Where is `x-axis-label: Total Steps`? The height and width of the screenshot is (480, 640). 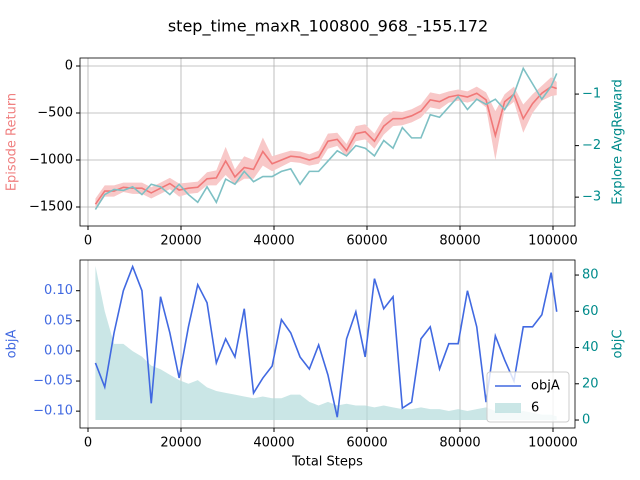
x-axis-label: Total Steps is located at coordinates (327, 462).